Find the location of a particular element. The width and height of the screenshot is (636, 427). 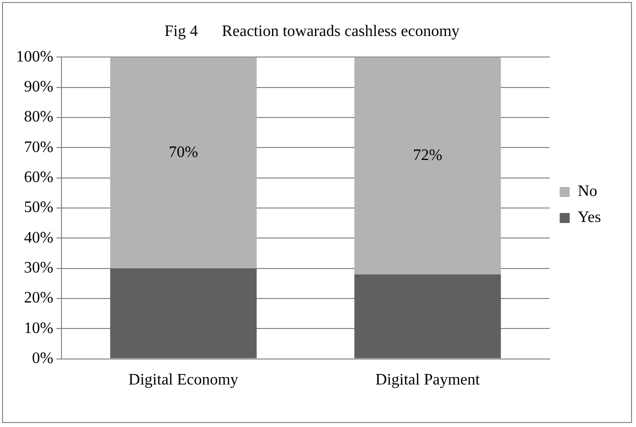

y-tick-label: 50% is located at coordinates (39, 207).